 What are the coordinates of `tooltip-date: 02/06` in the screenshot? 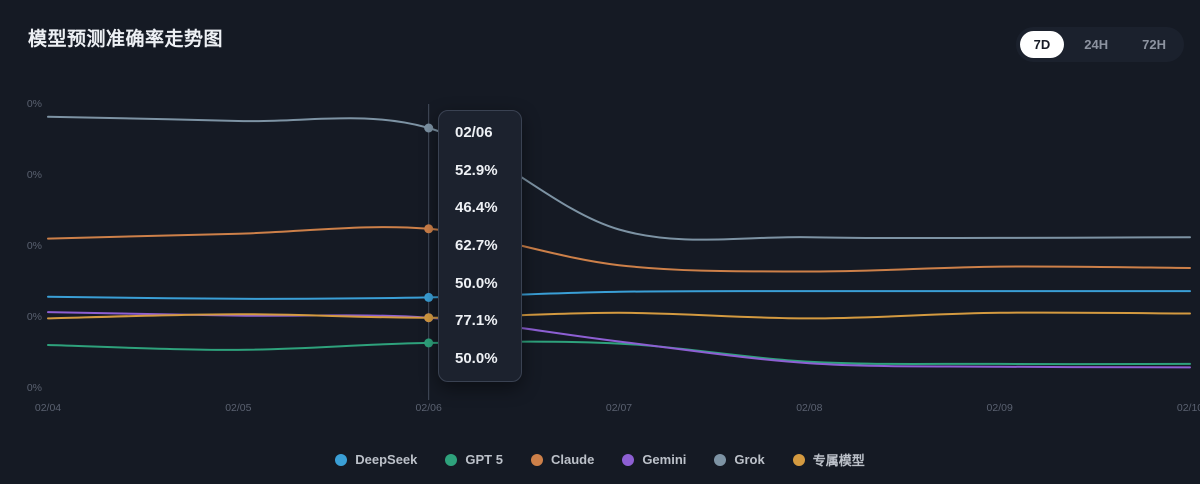 It's located at (474, 132).